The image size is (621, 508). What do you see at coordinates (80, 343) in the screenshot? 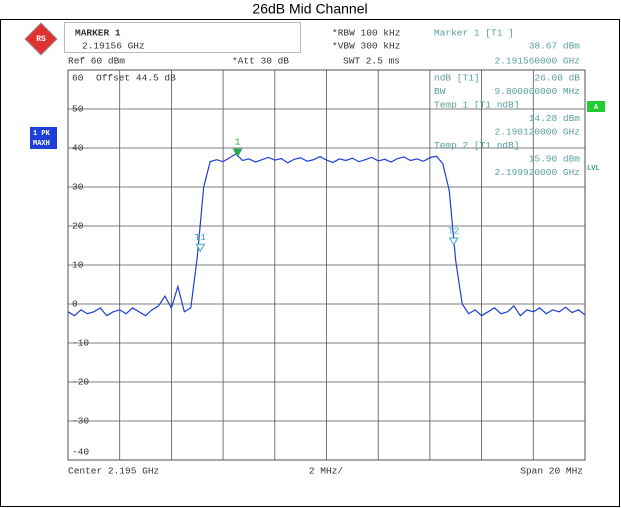
I see `y-tick-label: -10` at bounding box center [80, 343].